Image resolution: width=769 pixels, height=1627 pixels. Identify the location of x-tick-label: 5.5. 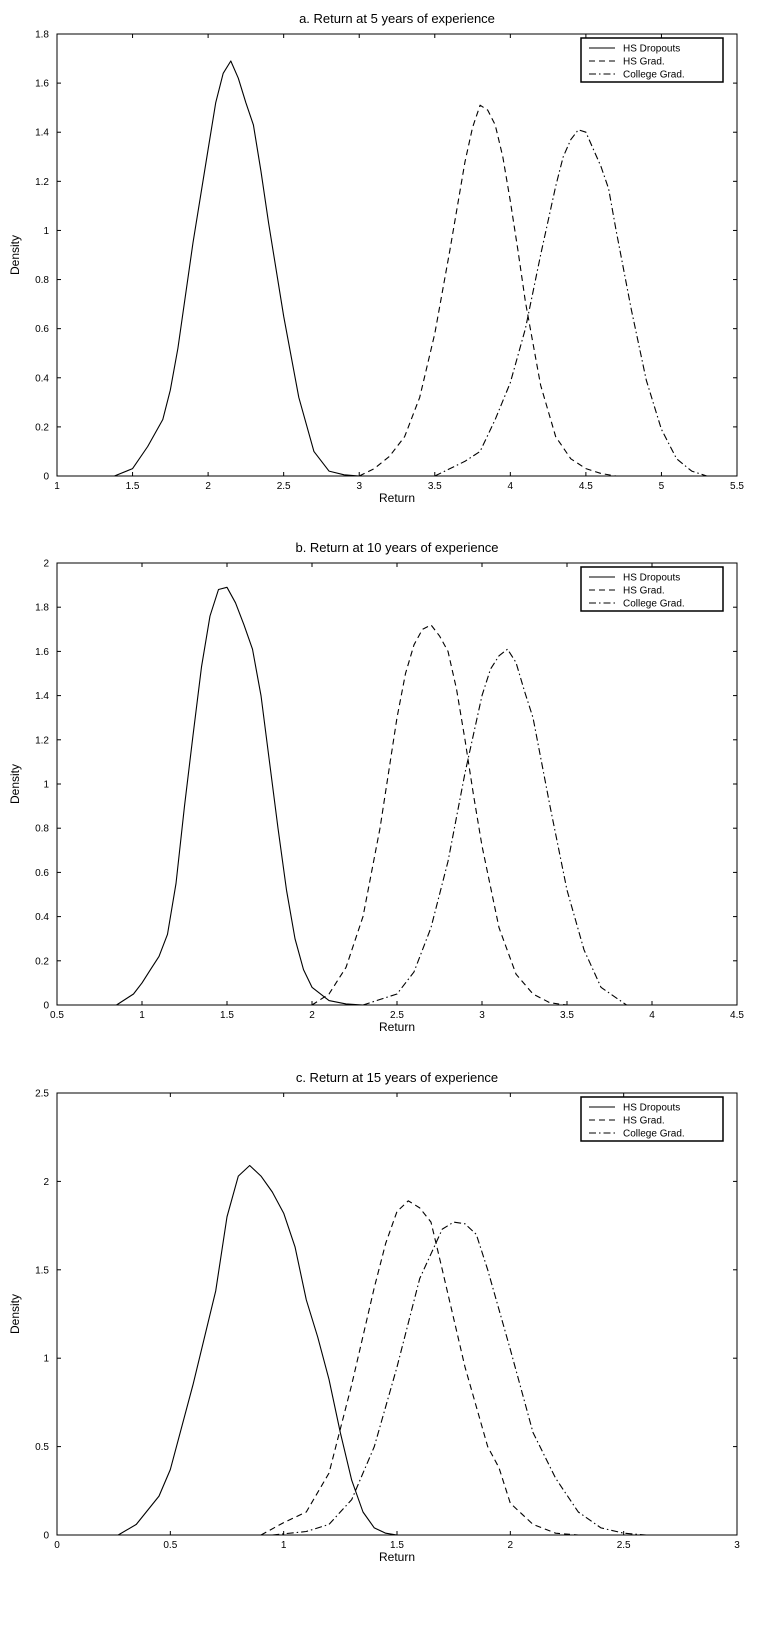
(737, 486).